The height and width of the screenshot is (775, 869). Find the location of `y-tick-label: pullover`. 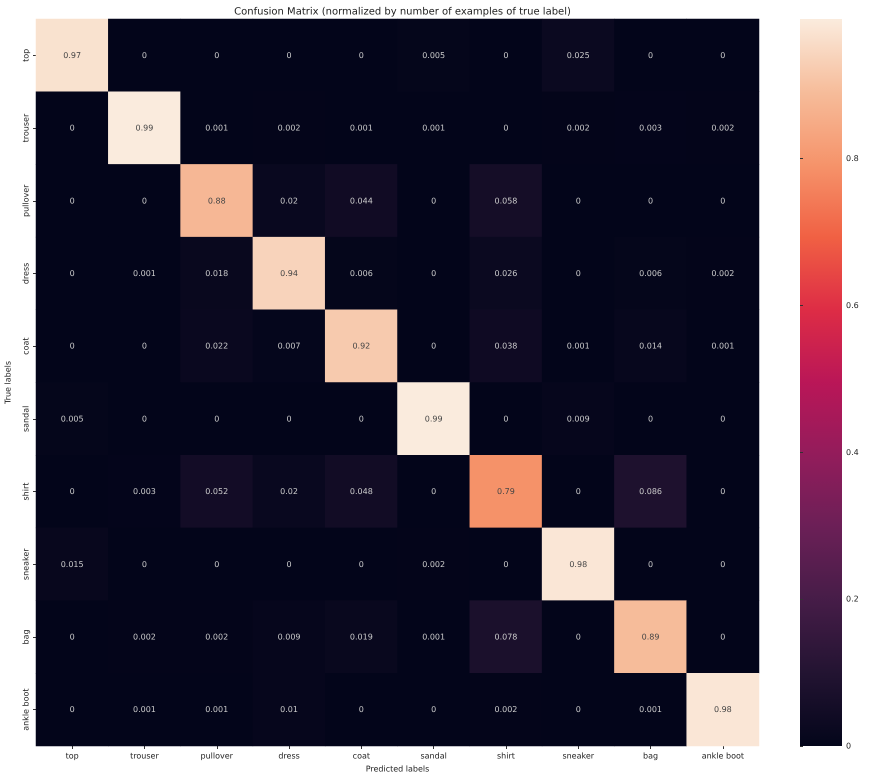

y-tick-label: pullover is located at coordinates (26, 200).